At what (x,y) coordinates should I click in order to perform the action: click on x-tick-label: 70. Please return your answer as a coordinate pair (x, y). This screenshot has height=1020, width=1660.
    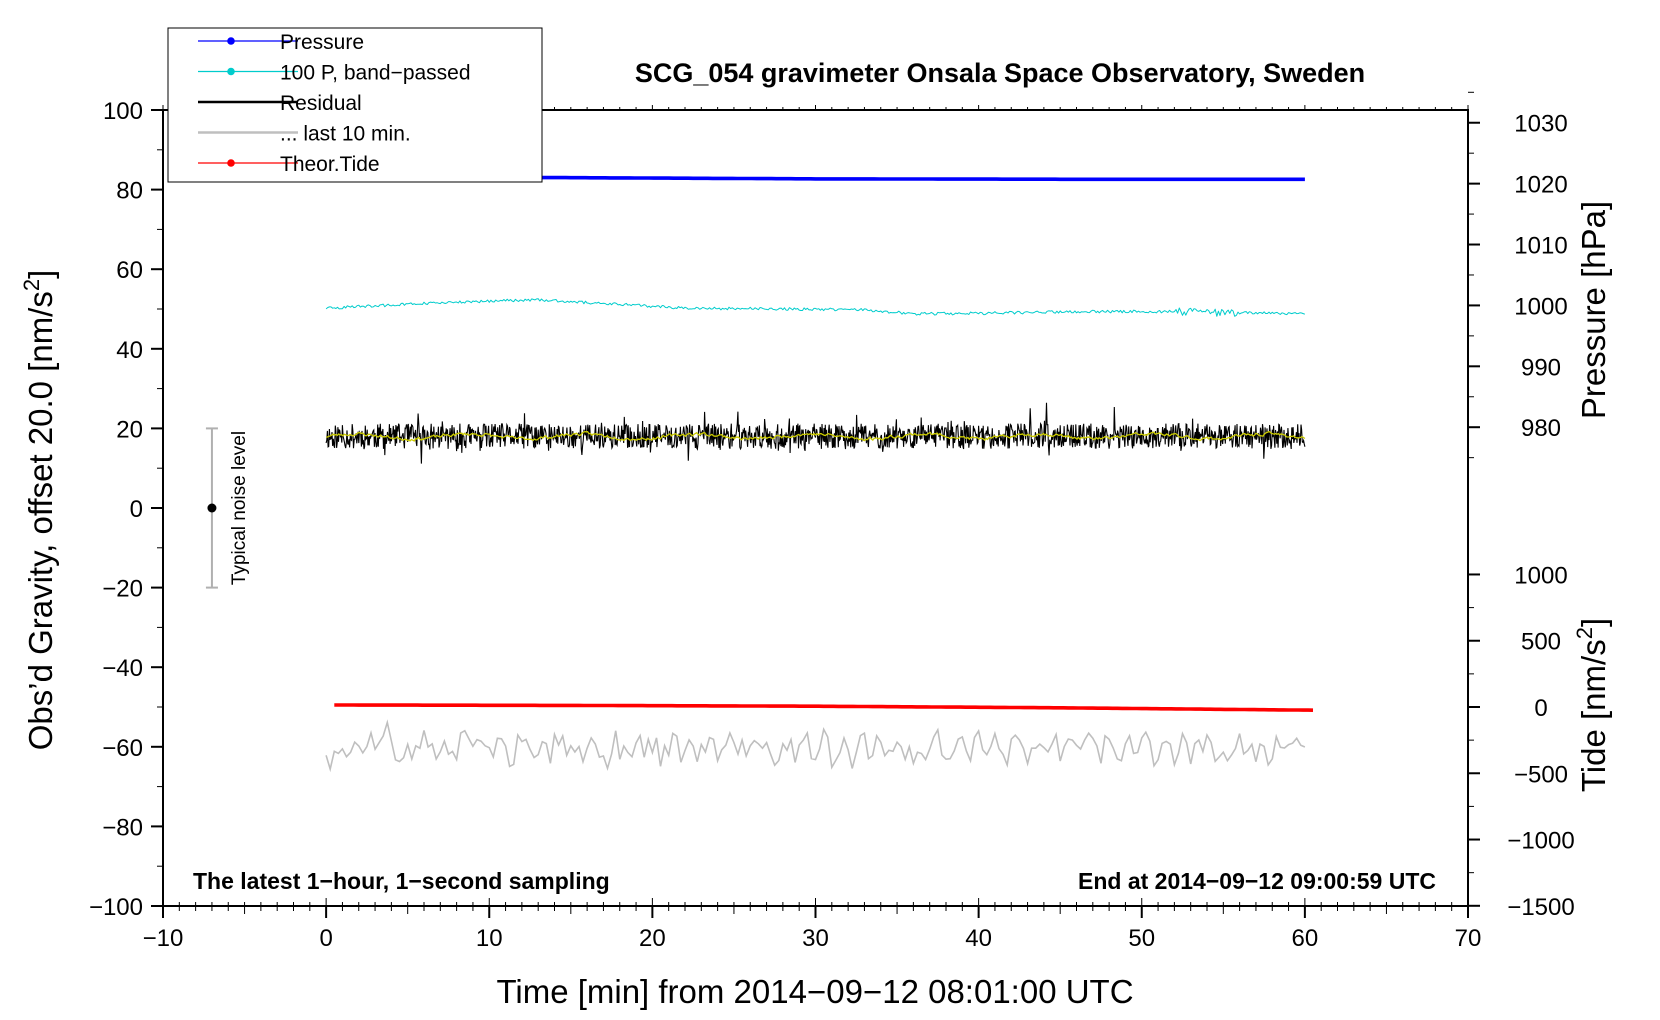
    Looking at the image, I should click on (1468, 938).